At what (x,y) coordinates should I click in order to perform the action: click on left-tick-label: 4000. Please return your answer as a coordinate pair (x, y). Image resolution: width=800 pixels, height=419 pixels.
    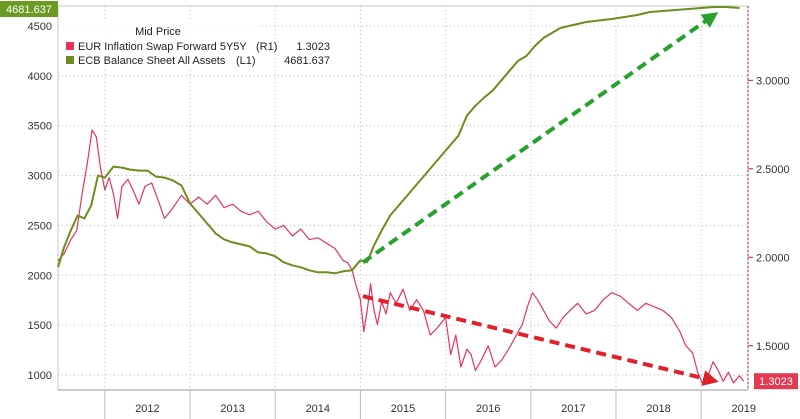
    Looking at the image, I should click on (40, 77).